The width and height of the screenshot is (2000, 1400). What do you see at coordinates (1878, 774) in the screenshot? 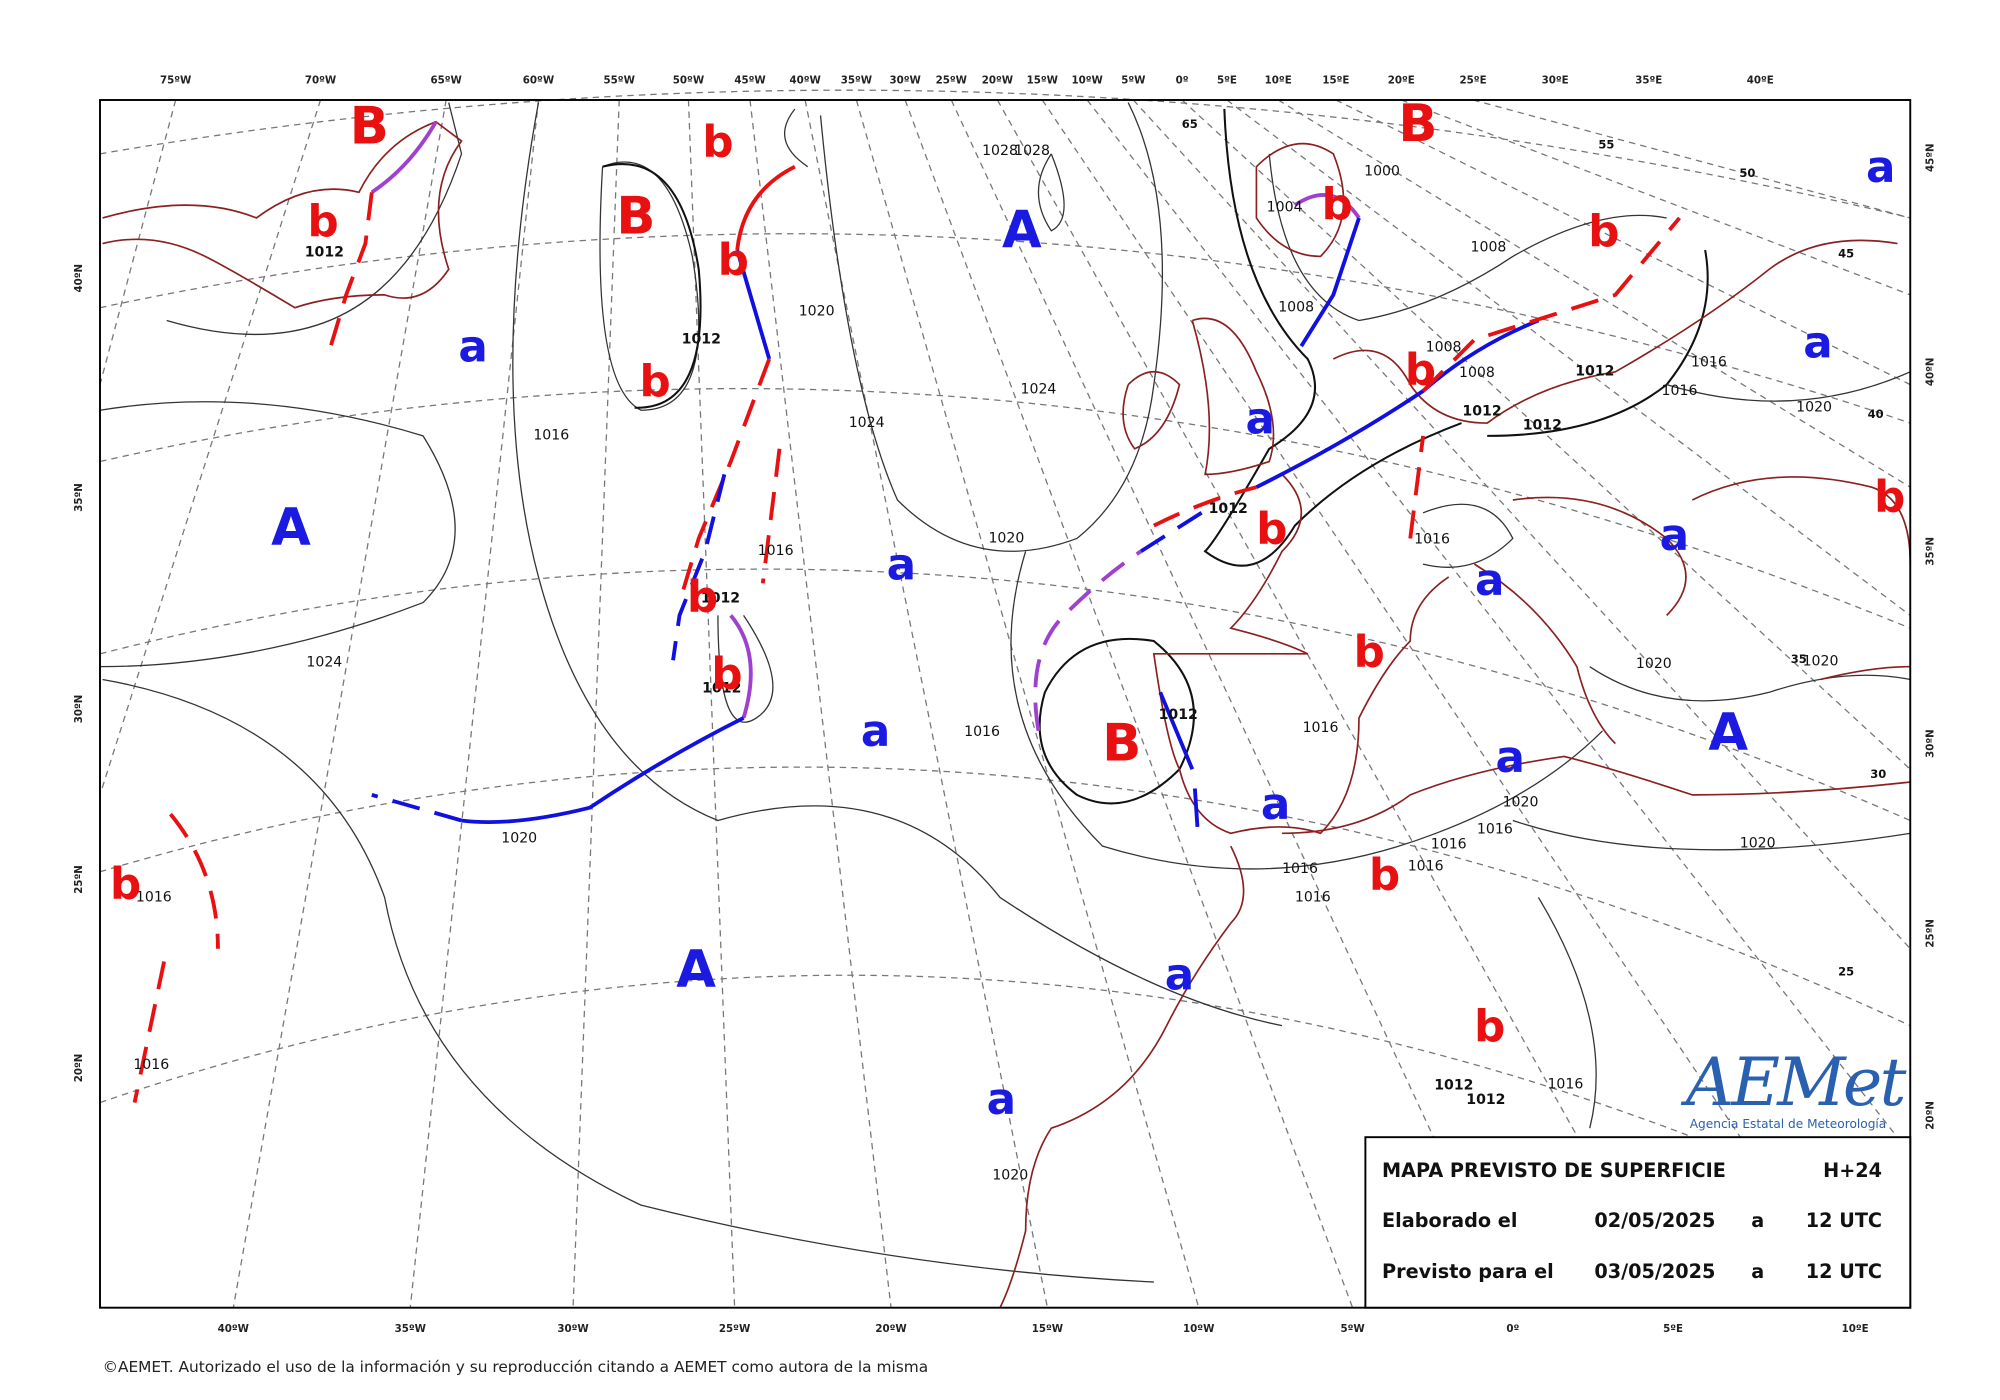
I see `thickness-label: 30` at bounding box center [1878, 774].